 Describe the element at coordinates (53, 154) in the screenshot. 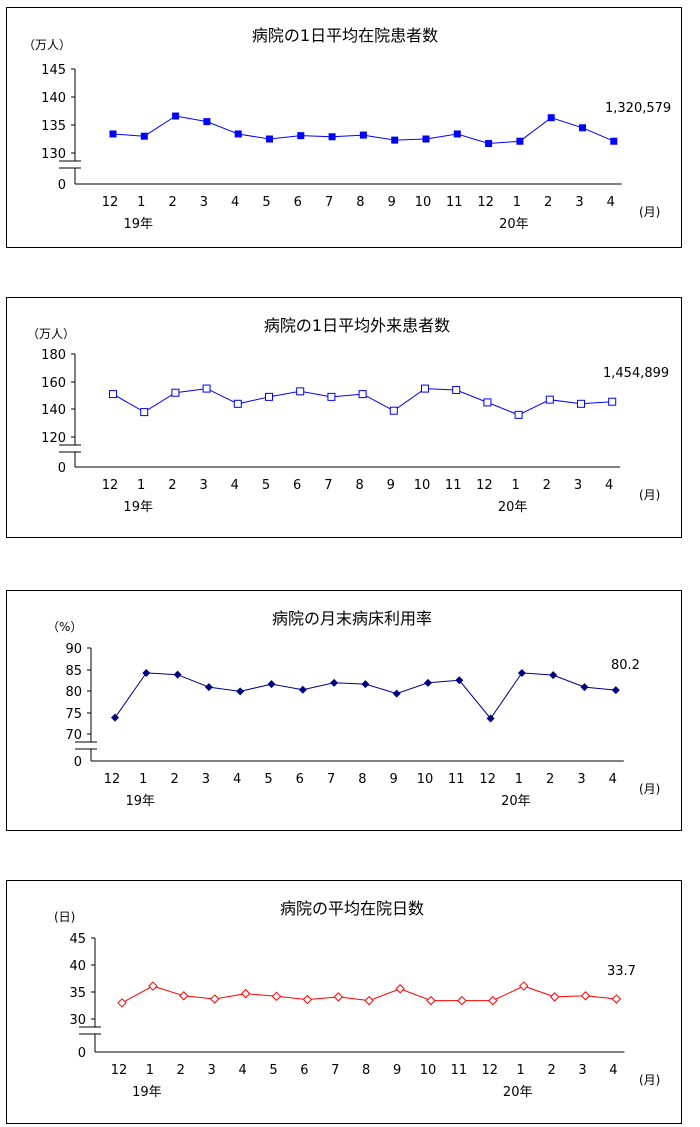

I see `y-tick-label: 130` at that location.